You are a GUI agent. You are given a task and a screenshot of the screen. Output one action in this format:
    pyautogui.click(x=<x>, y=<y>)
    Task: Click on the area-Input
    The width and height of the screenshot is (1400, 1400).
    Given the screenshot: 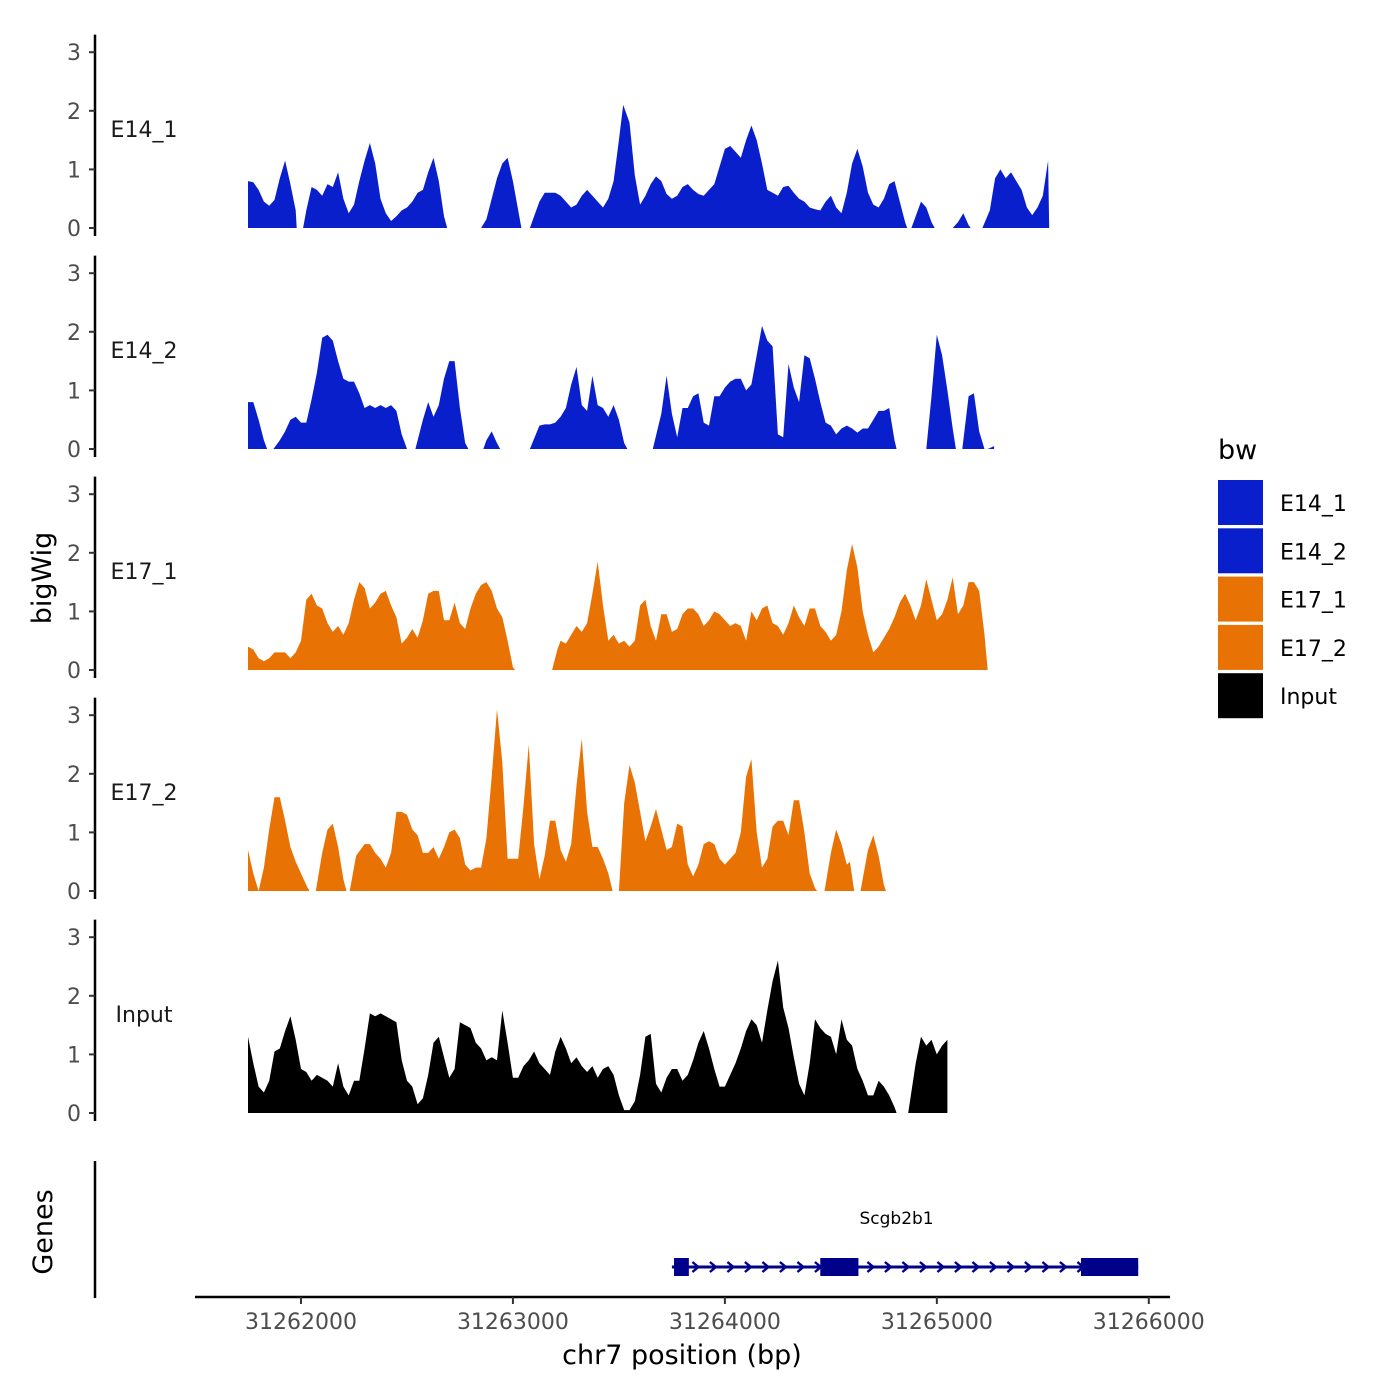 What is the action you would take?
    pyautogui.click(x=598, y=1036)
    